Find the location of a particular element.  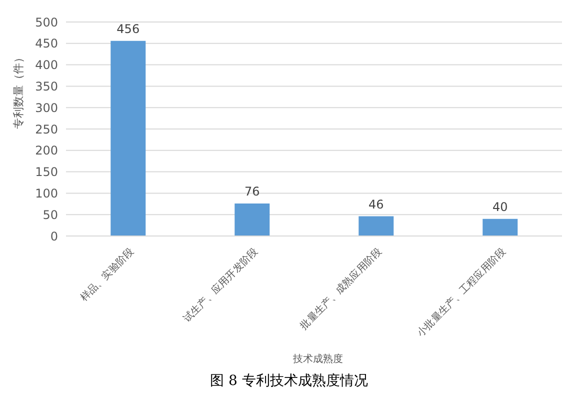

y-tick-label: 0 is located at coordinates (54, 236).